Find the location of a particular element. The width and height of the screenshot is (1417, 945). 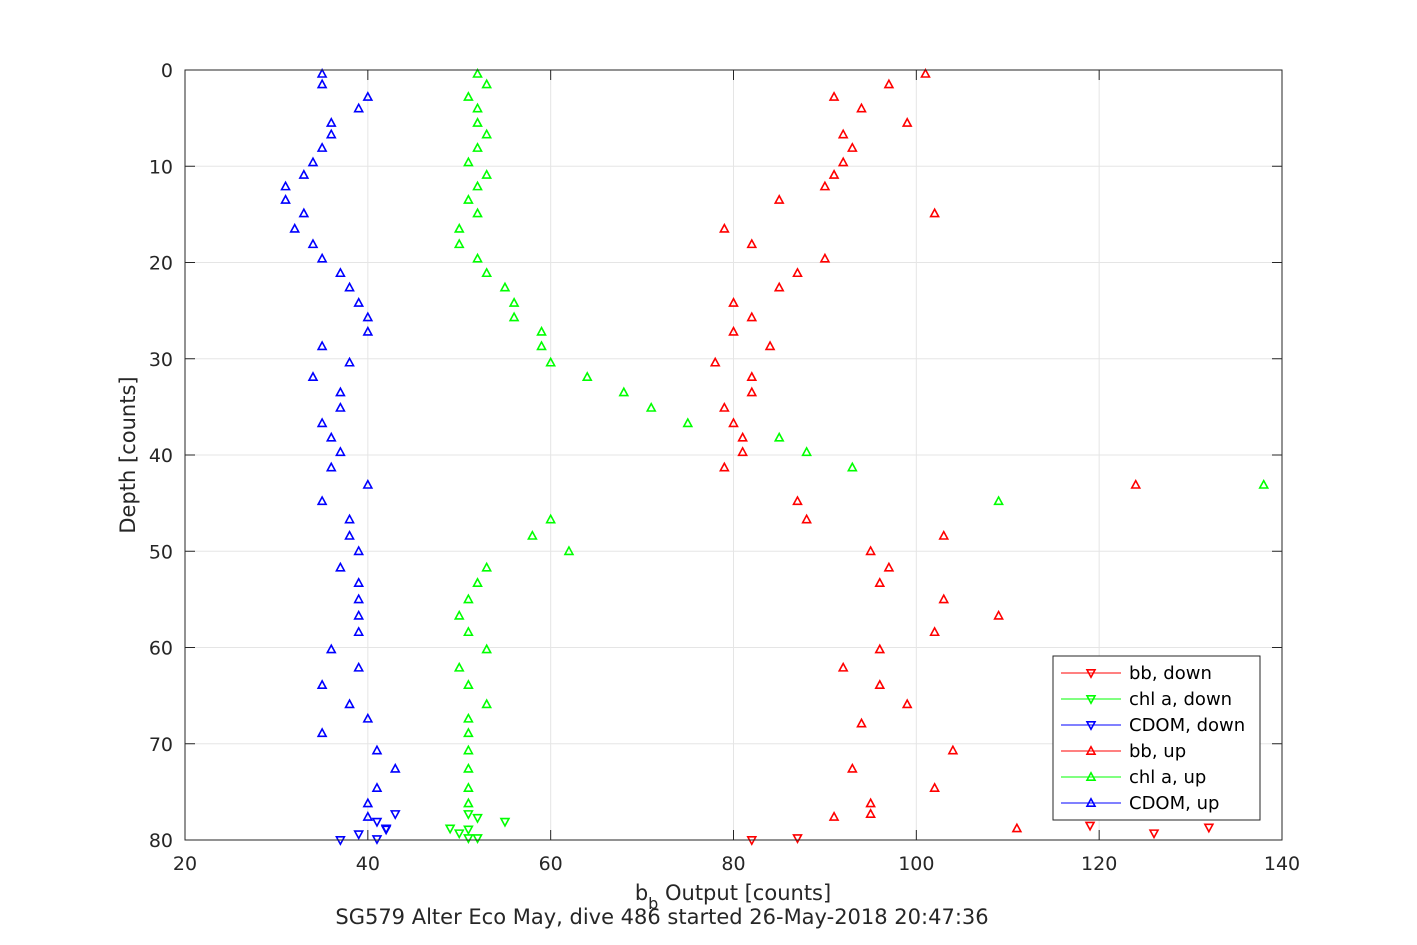

x-tick-label: 100 is located at coordinates (916, 864).